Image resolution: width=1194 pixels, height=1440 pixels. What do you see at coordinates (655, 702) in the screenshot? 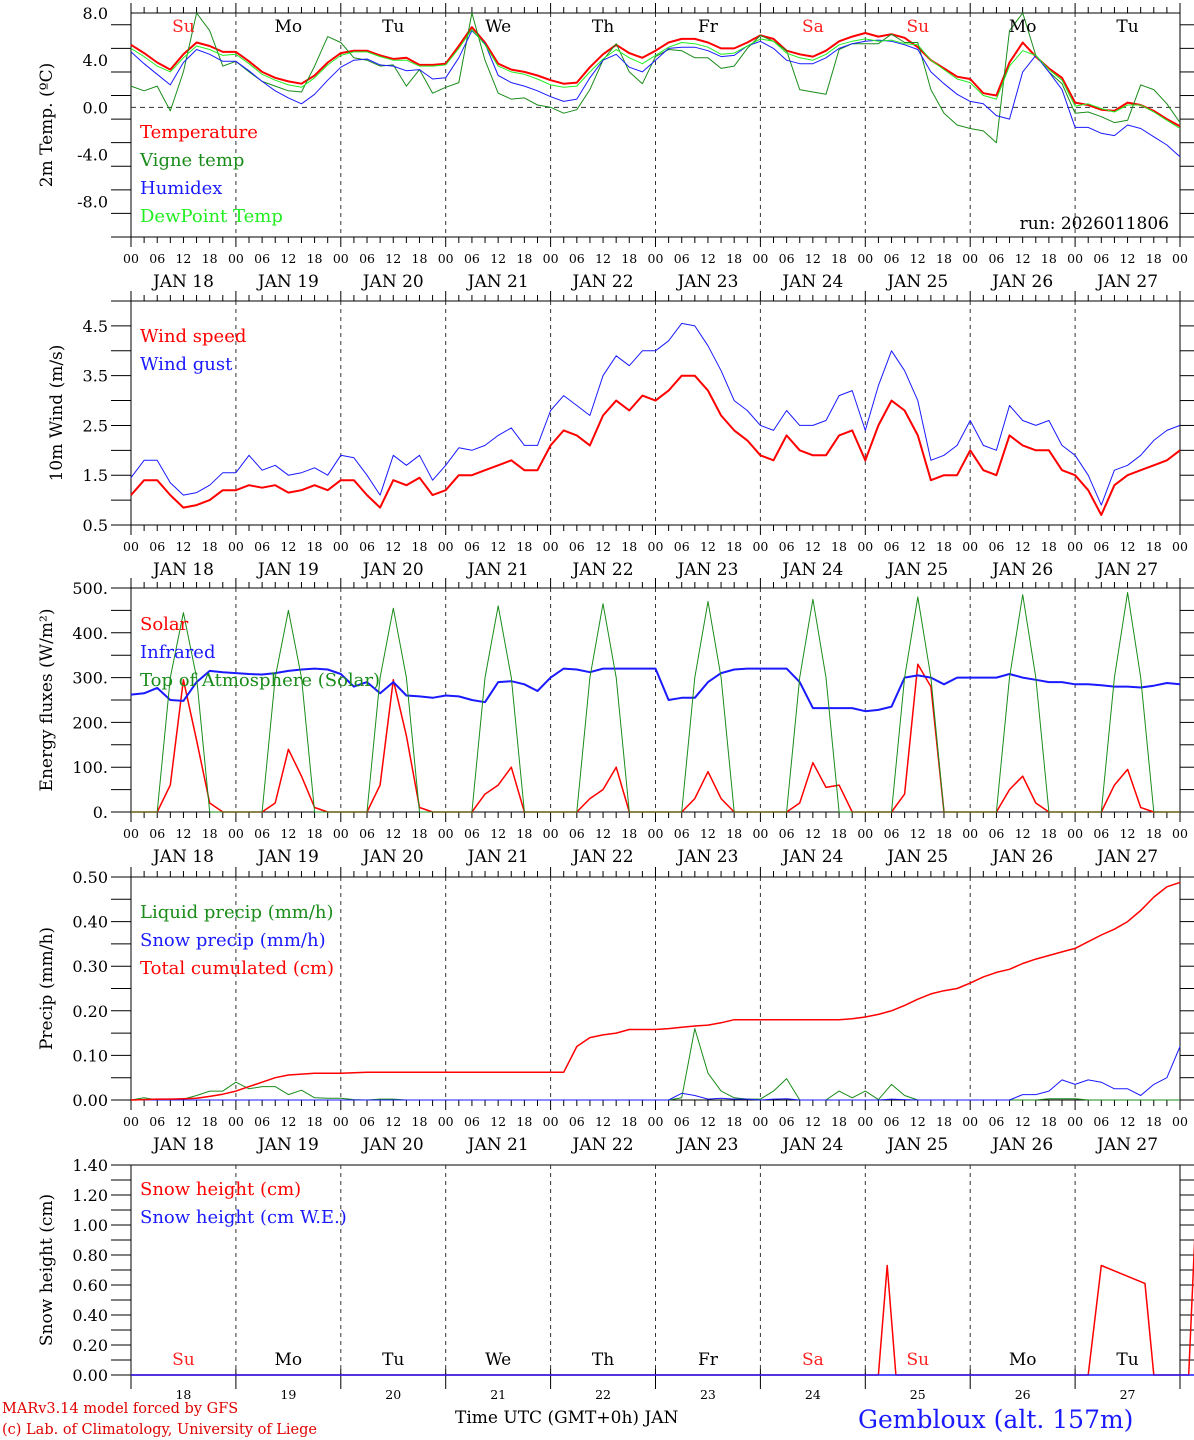
I see `series-line-top-of-atmosphere-solar` at bounding box center [655, 702].